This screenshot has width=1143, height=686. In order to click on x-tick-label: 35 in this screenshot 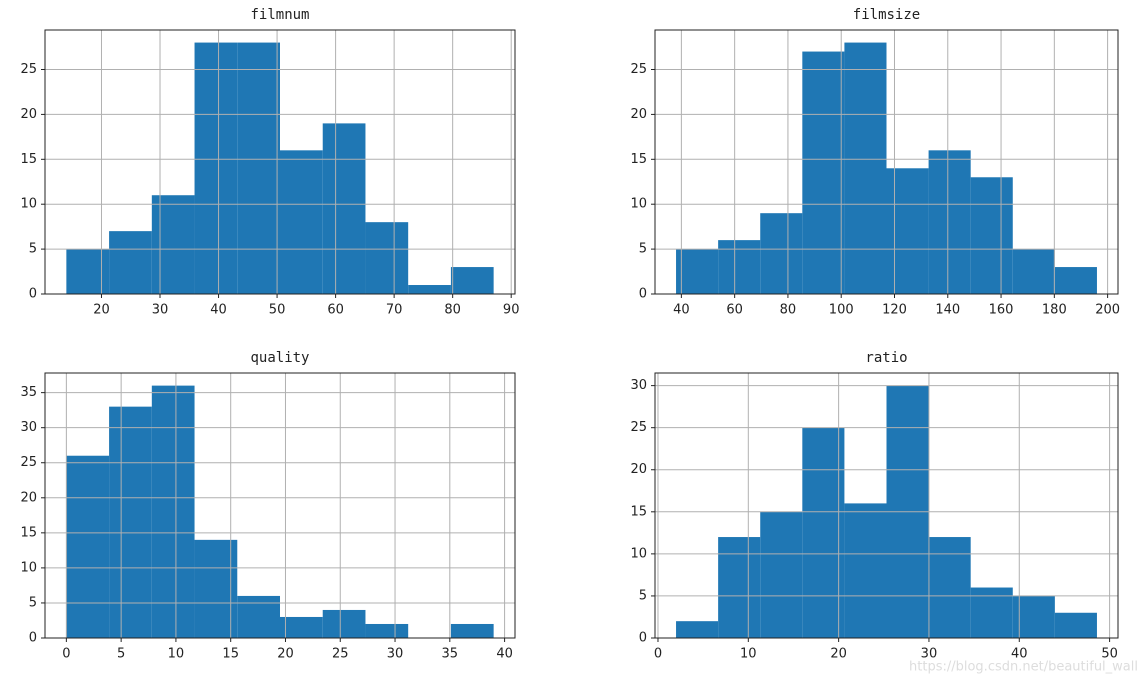, I will do `click(450, 654)`.